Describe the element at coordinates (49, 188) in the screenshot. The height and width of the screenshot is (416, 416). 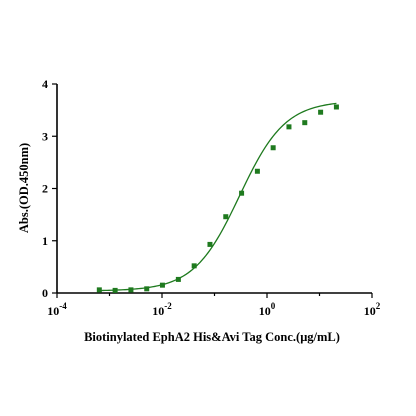
I see `y-ticks: 0 1 2 3 4` at that location.